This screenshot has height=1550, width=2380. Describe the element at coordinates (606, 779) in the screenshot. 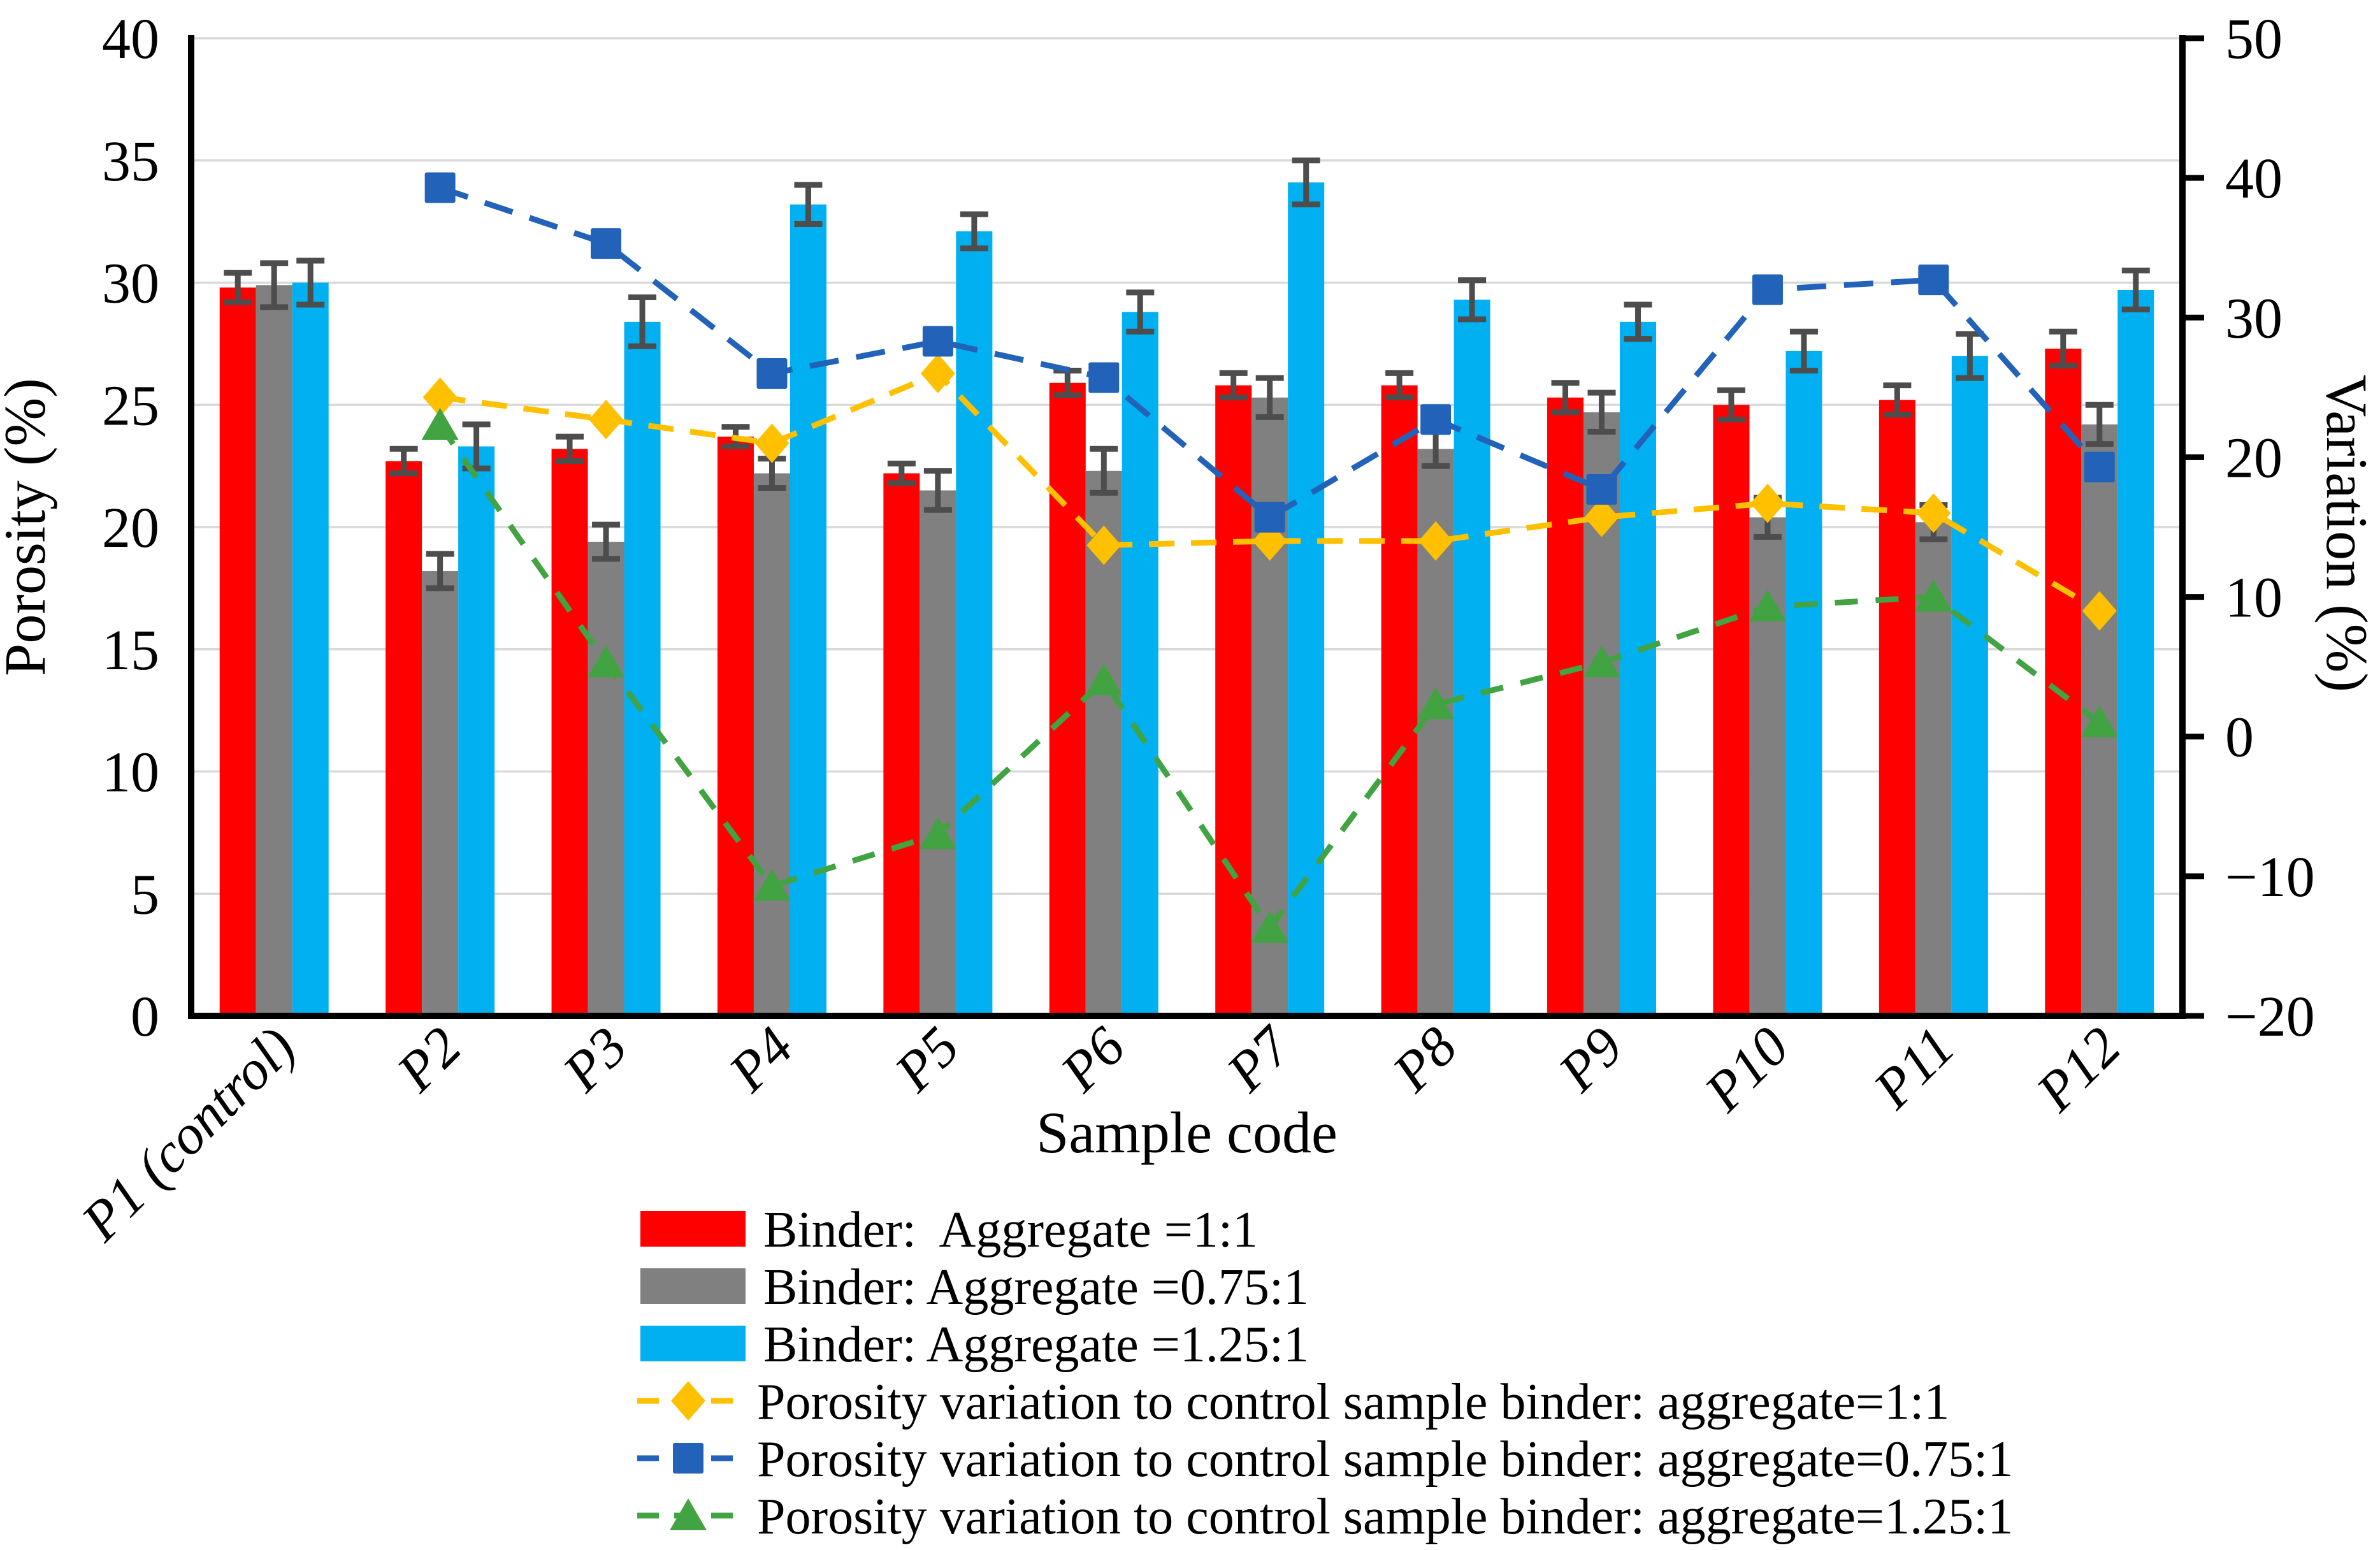

I see `bar-gray-P3` at that location.